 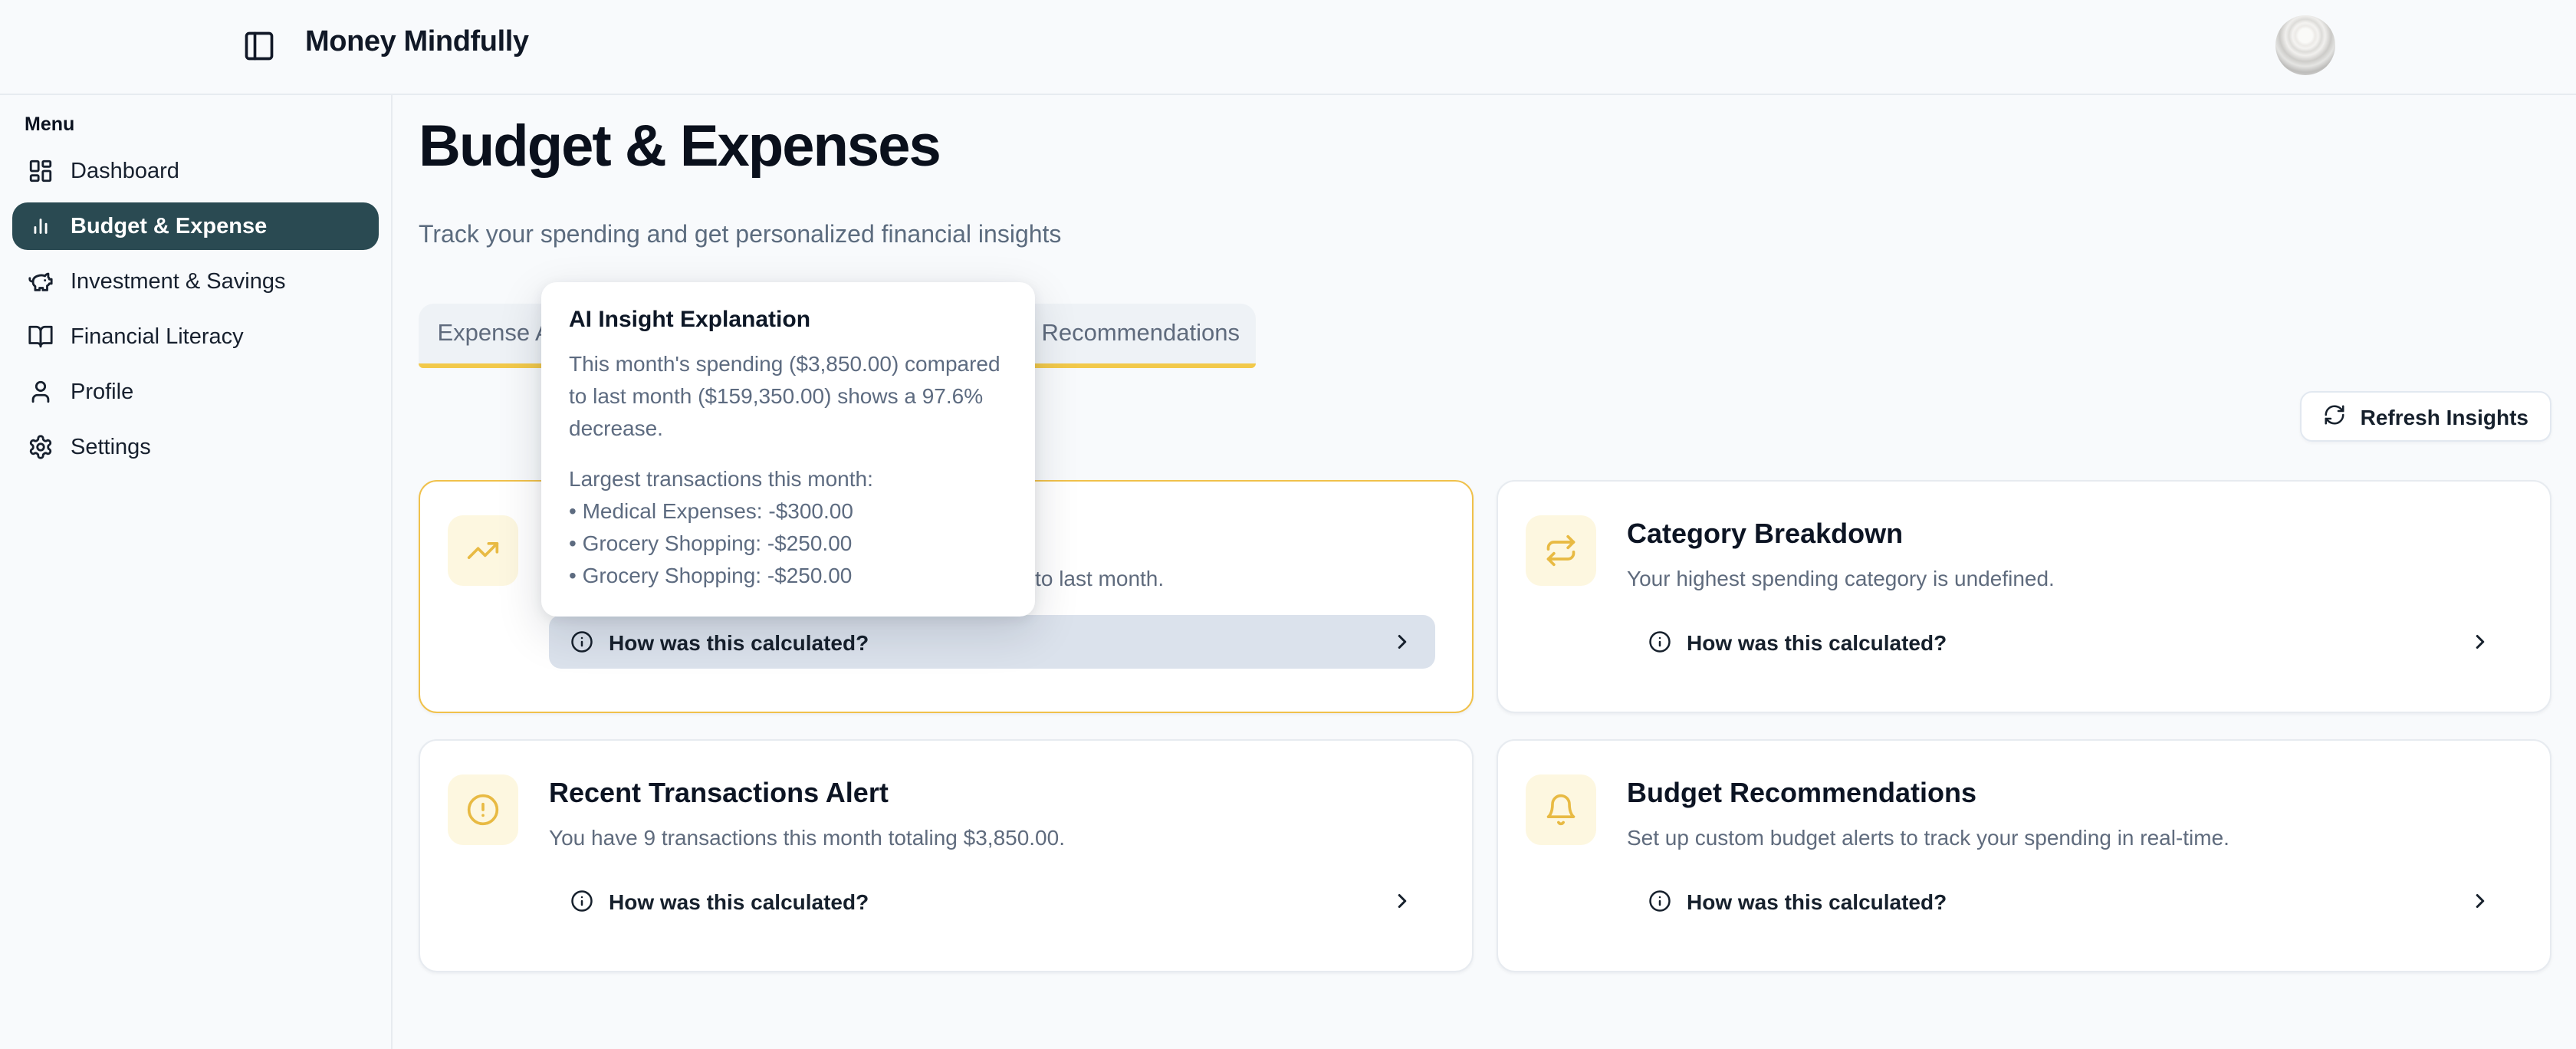 I want to click on app-title: Money Mindfully, so click(x=417, y=42).